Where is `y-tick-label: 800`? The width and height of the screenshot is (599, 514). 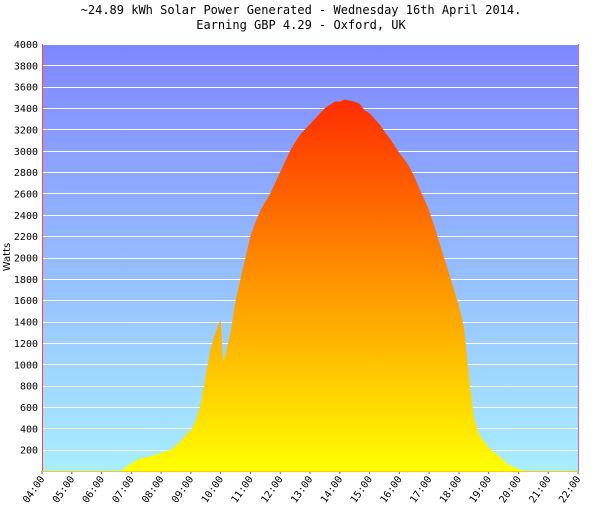
y-tick-label: 800 is located at coordinates (29, 387).